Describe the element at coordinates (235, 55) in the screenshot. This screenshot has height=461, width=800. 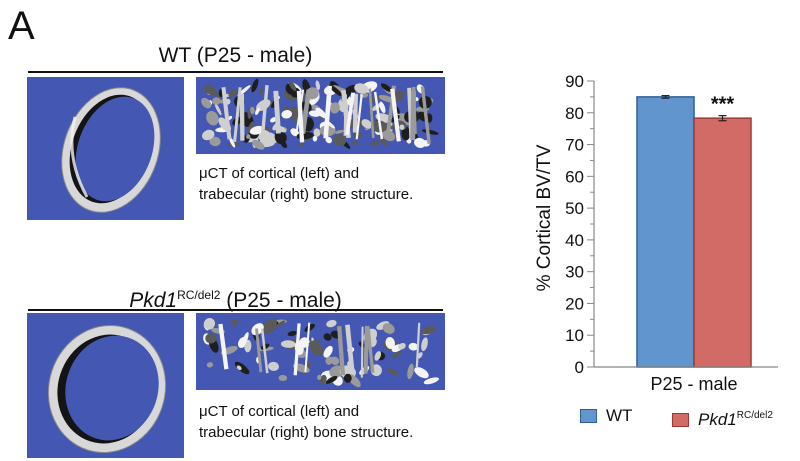
I see `wt-group-title: WT (P25 - male)` at that location.